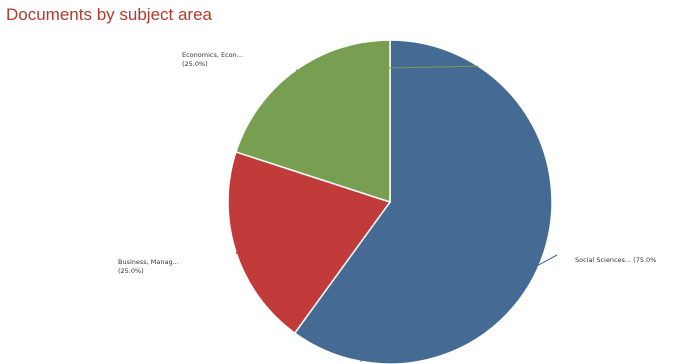 The image size is (691, 364). Describe the element at coordinates (212, 59) in the screenshot. I see `slice-label-3: Economics, Econ... (25.0%)` at that location.